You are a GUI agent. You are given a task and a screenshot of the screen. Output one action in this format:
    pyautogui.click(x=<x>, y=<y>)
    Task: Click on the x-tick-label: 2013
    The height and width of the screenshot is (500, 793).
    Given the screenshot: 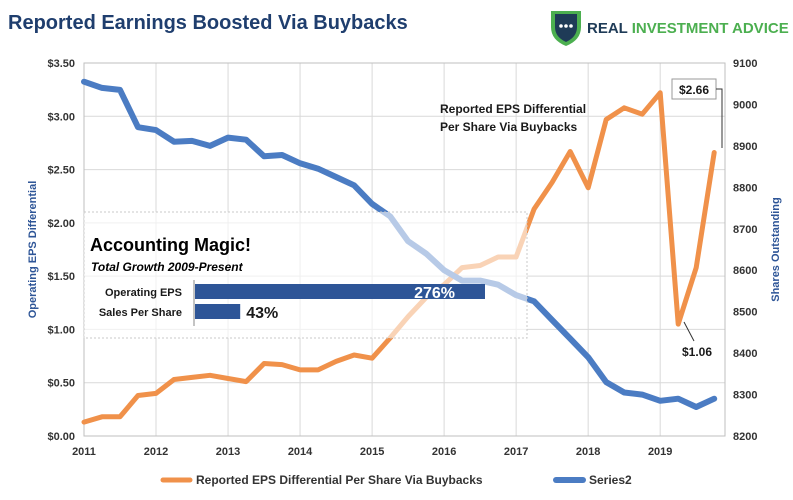 What is the action you would take?
    pyautogui.click(x=228, y=452)
    